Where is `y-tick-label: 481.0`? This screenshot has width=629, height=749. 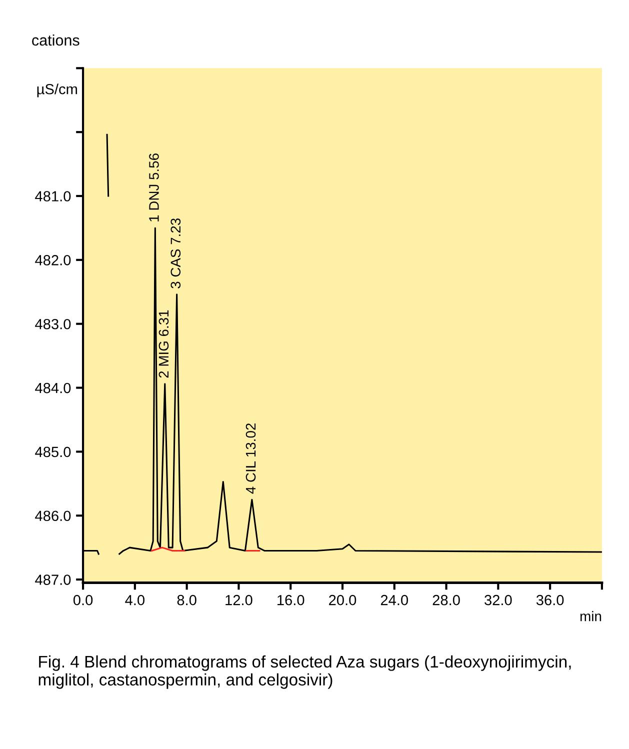
y-tick-label: 481.0 is located at coordinates (53, 196).